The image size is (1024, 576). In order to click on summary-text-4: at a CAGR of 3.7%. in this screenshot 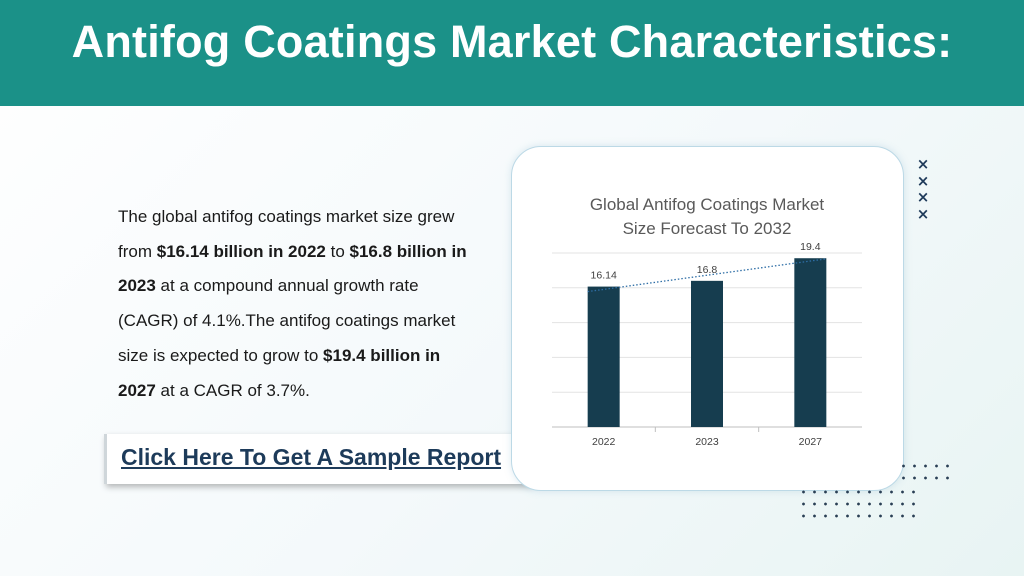, I will do `click(232, 390)`.